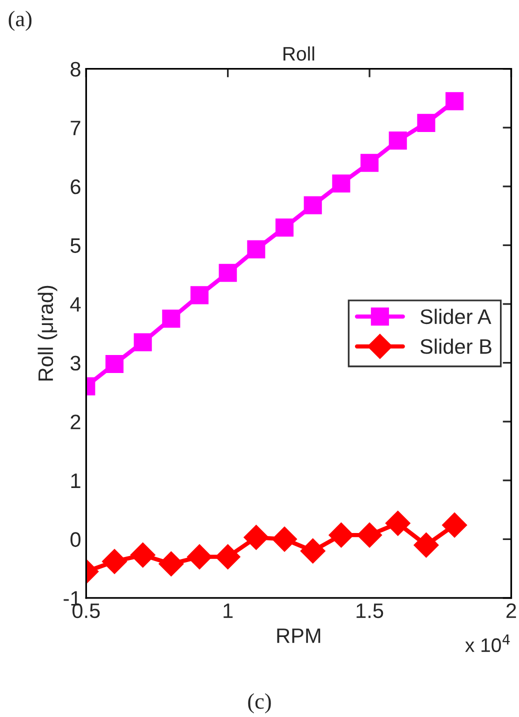 The image size is (519, 717). Describe the element at coordinates (48, 333) in the screenshot. I see `y-axis-title: Roll (μrad)` at that location.